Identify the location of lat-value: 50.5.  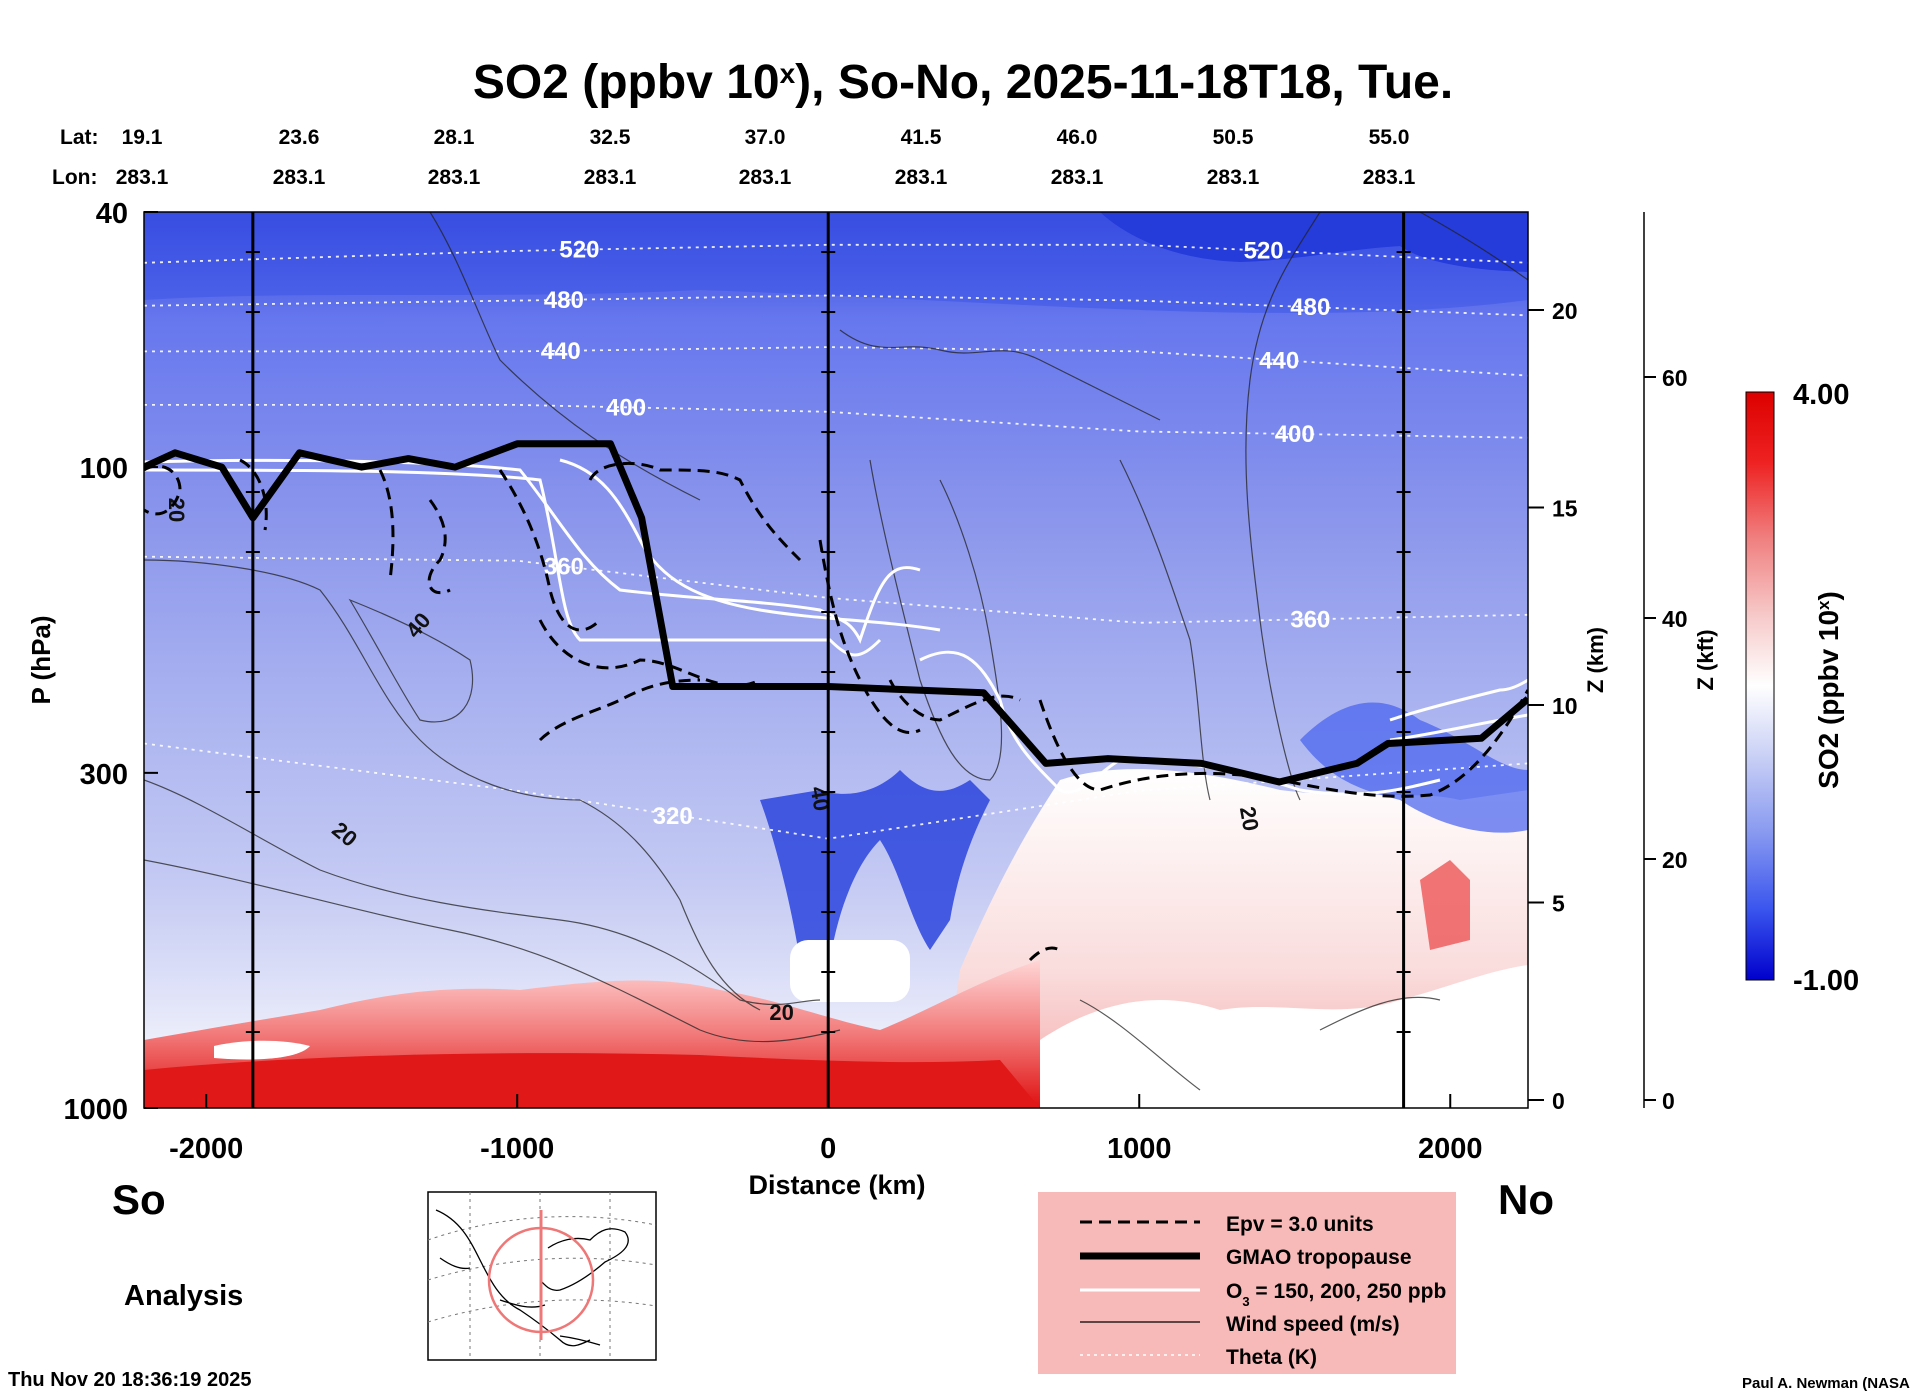
(1233, 137).